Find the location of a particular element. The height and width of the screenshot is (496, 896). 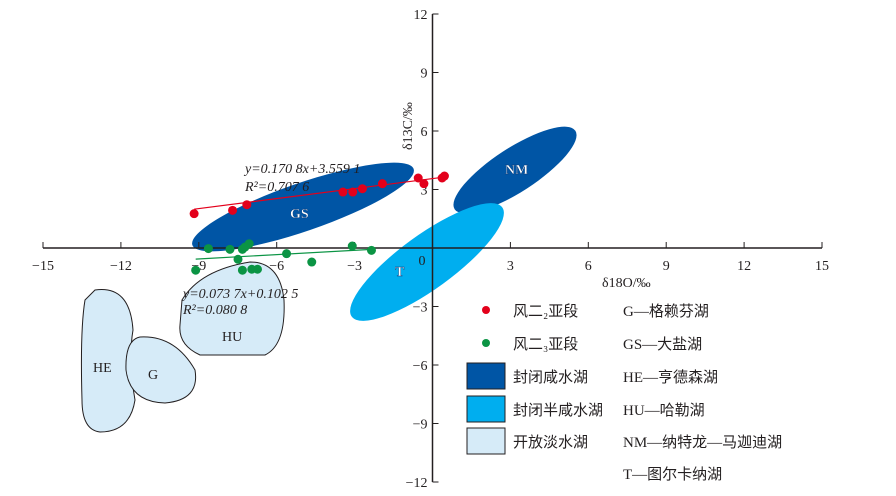

y-axis-label: δ13C/‰ is located at coordinates (408, 126).